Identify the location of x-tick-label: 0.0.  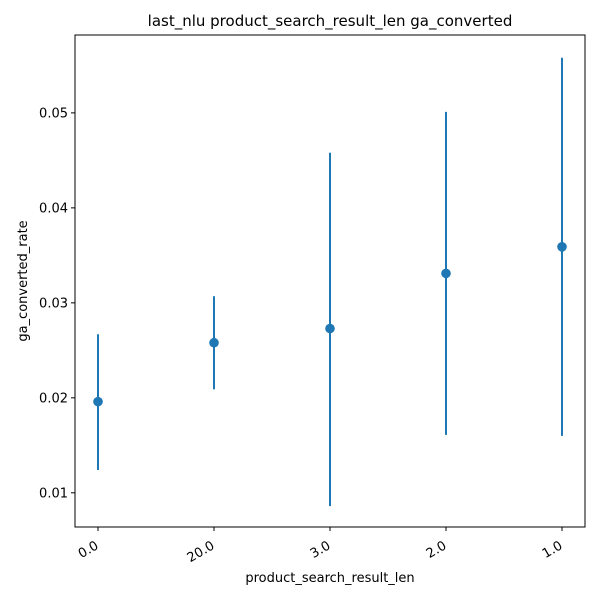
(88, 549).